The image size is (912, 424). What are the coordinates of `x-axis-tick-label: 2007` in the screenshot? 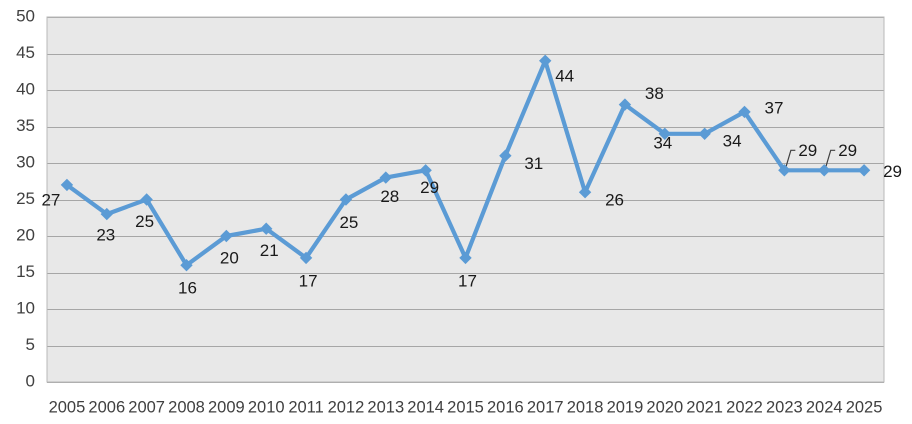 It's located at (146, 407).